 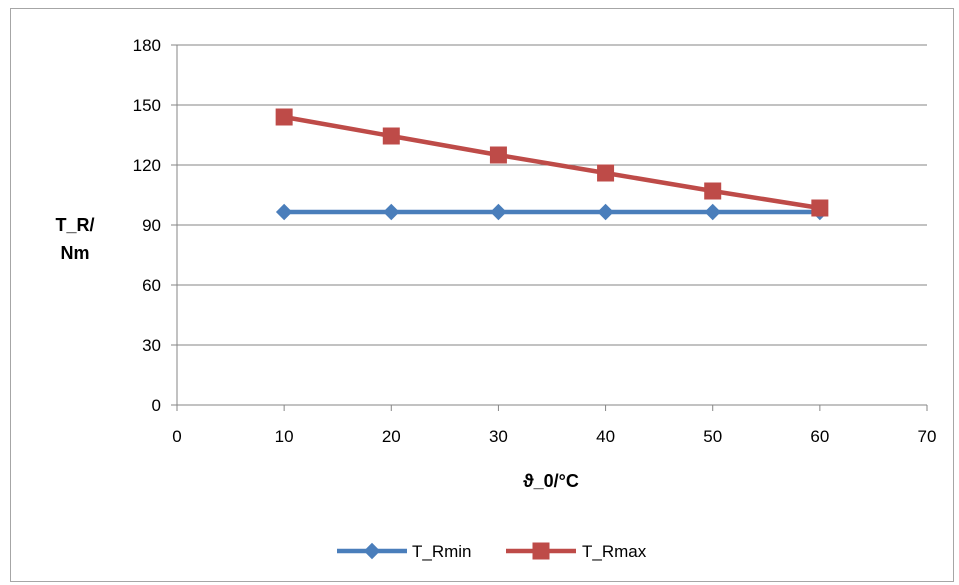 I want to click on legend: T_Rmin T_Rmax, so click(x=492, y=551).